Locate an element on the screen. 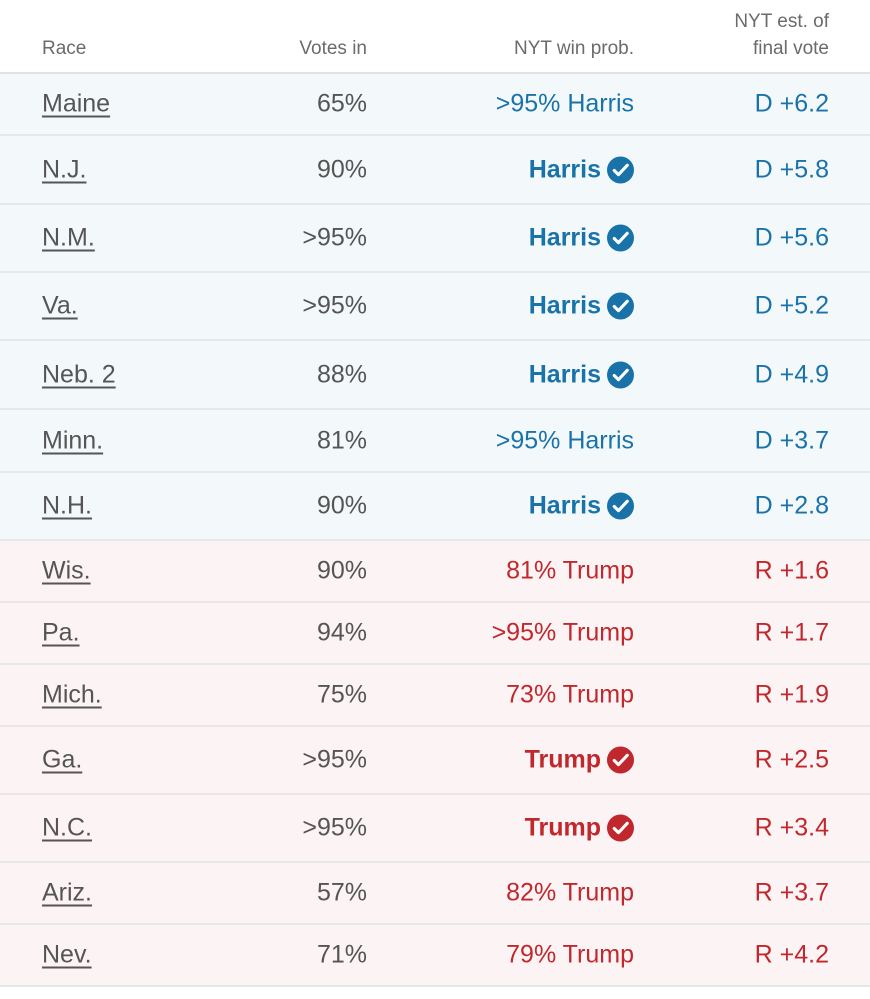 Image resolution: width=870 pixels, height=999 pixels. race-link: Nev. is located at coordinates (67, 954).